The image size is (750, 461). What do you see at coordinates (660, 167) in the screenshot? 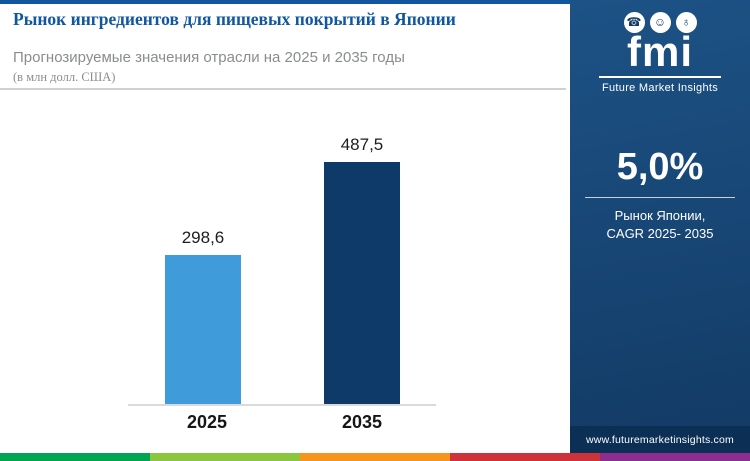
I see `cagr-value: 5,0%` at bounding box center [660, 167].